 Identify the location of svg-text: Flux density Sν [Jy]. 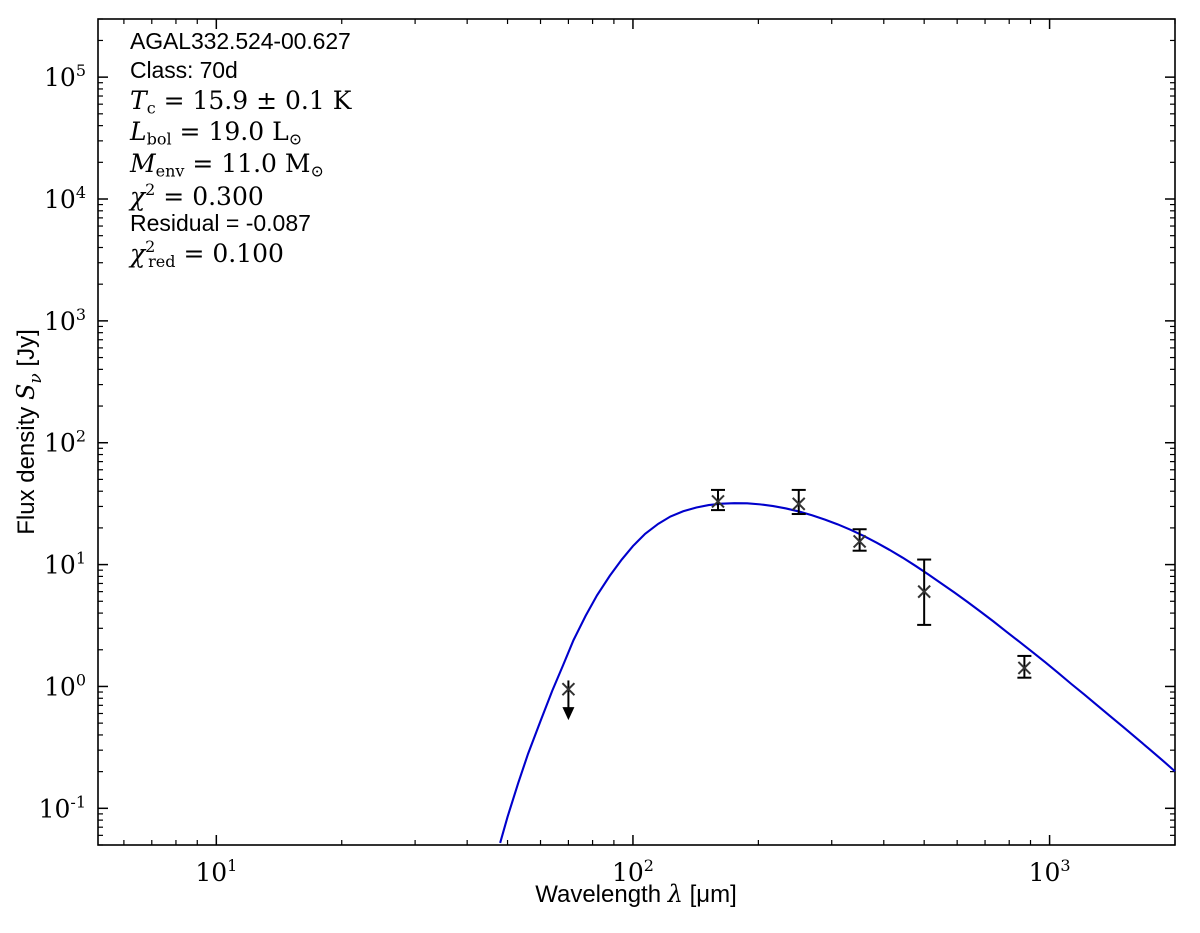
(29, 432).